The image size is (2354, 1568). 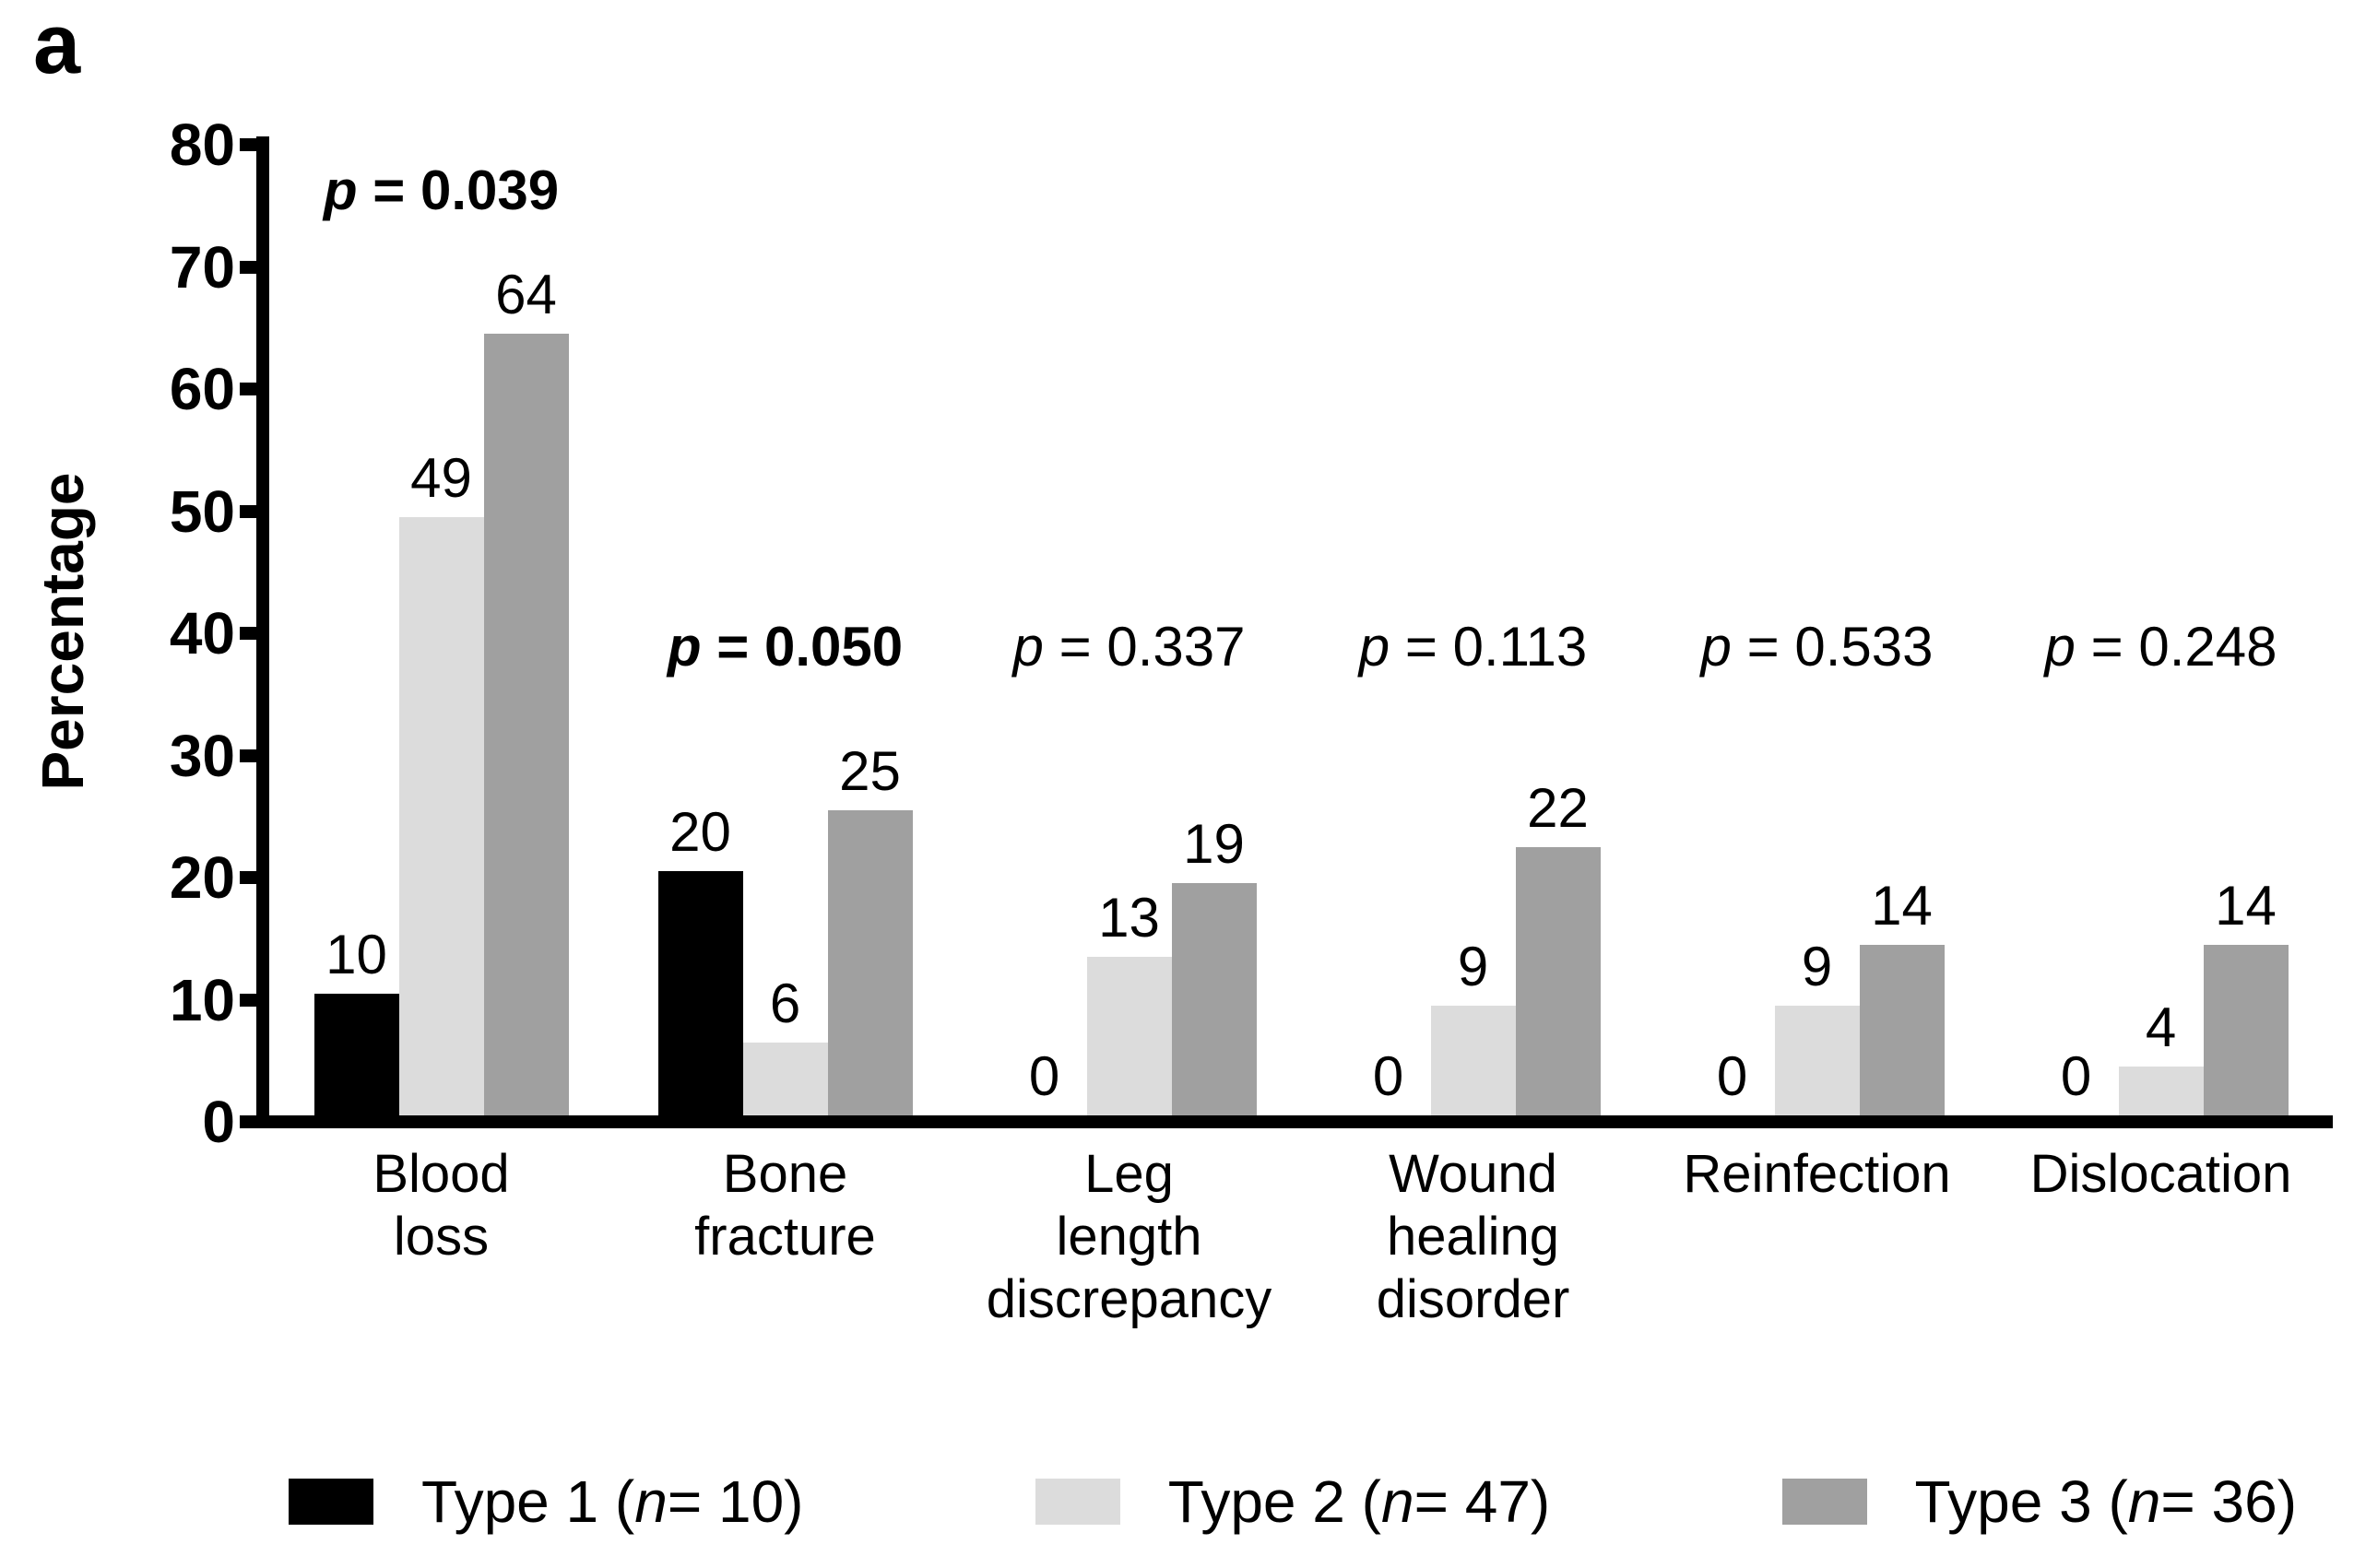 What do you see at coordinates (1496, 647) in the screenshot?
I see `p-value-text: = 0.113` at bounding box center [1496, 647].